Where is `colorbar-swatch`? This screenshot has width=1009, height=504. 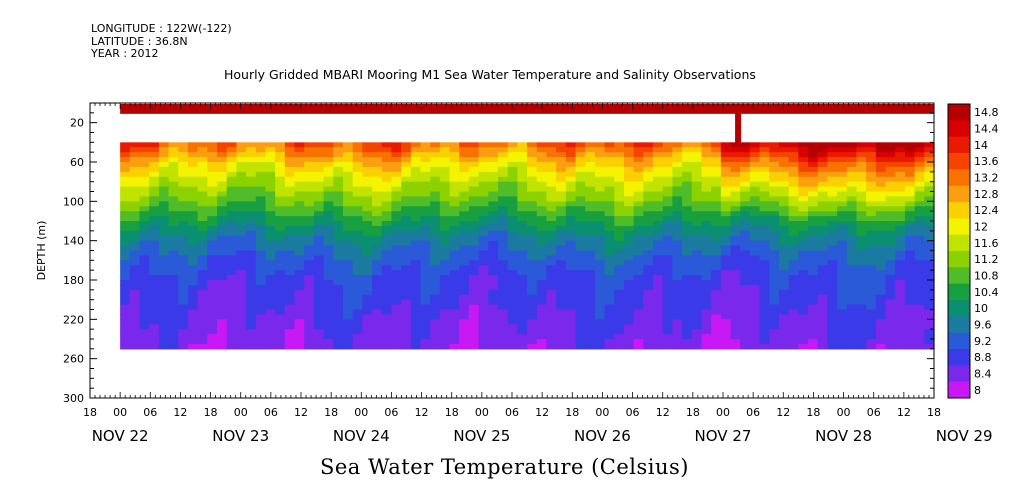
colorbar-swatch is located at coordinates (959, 210).